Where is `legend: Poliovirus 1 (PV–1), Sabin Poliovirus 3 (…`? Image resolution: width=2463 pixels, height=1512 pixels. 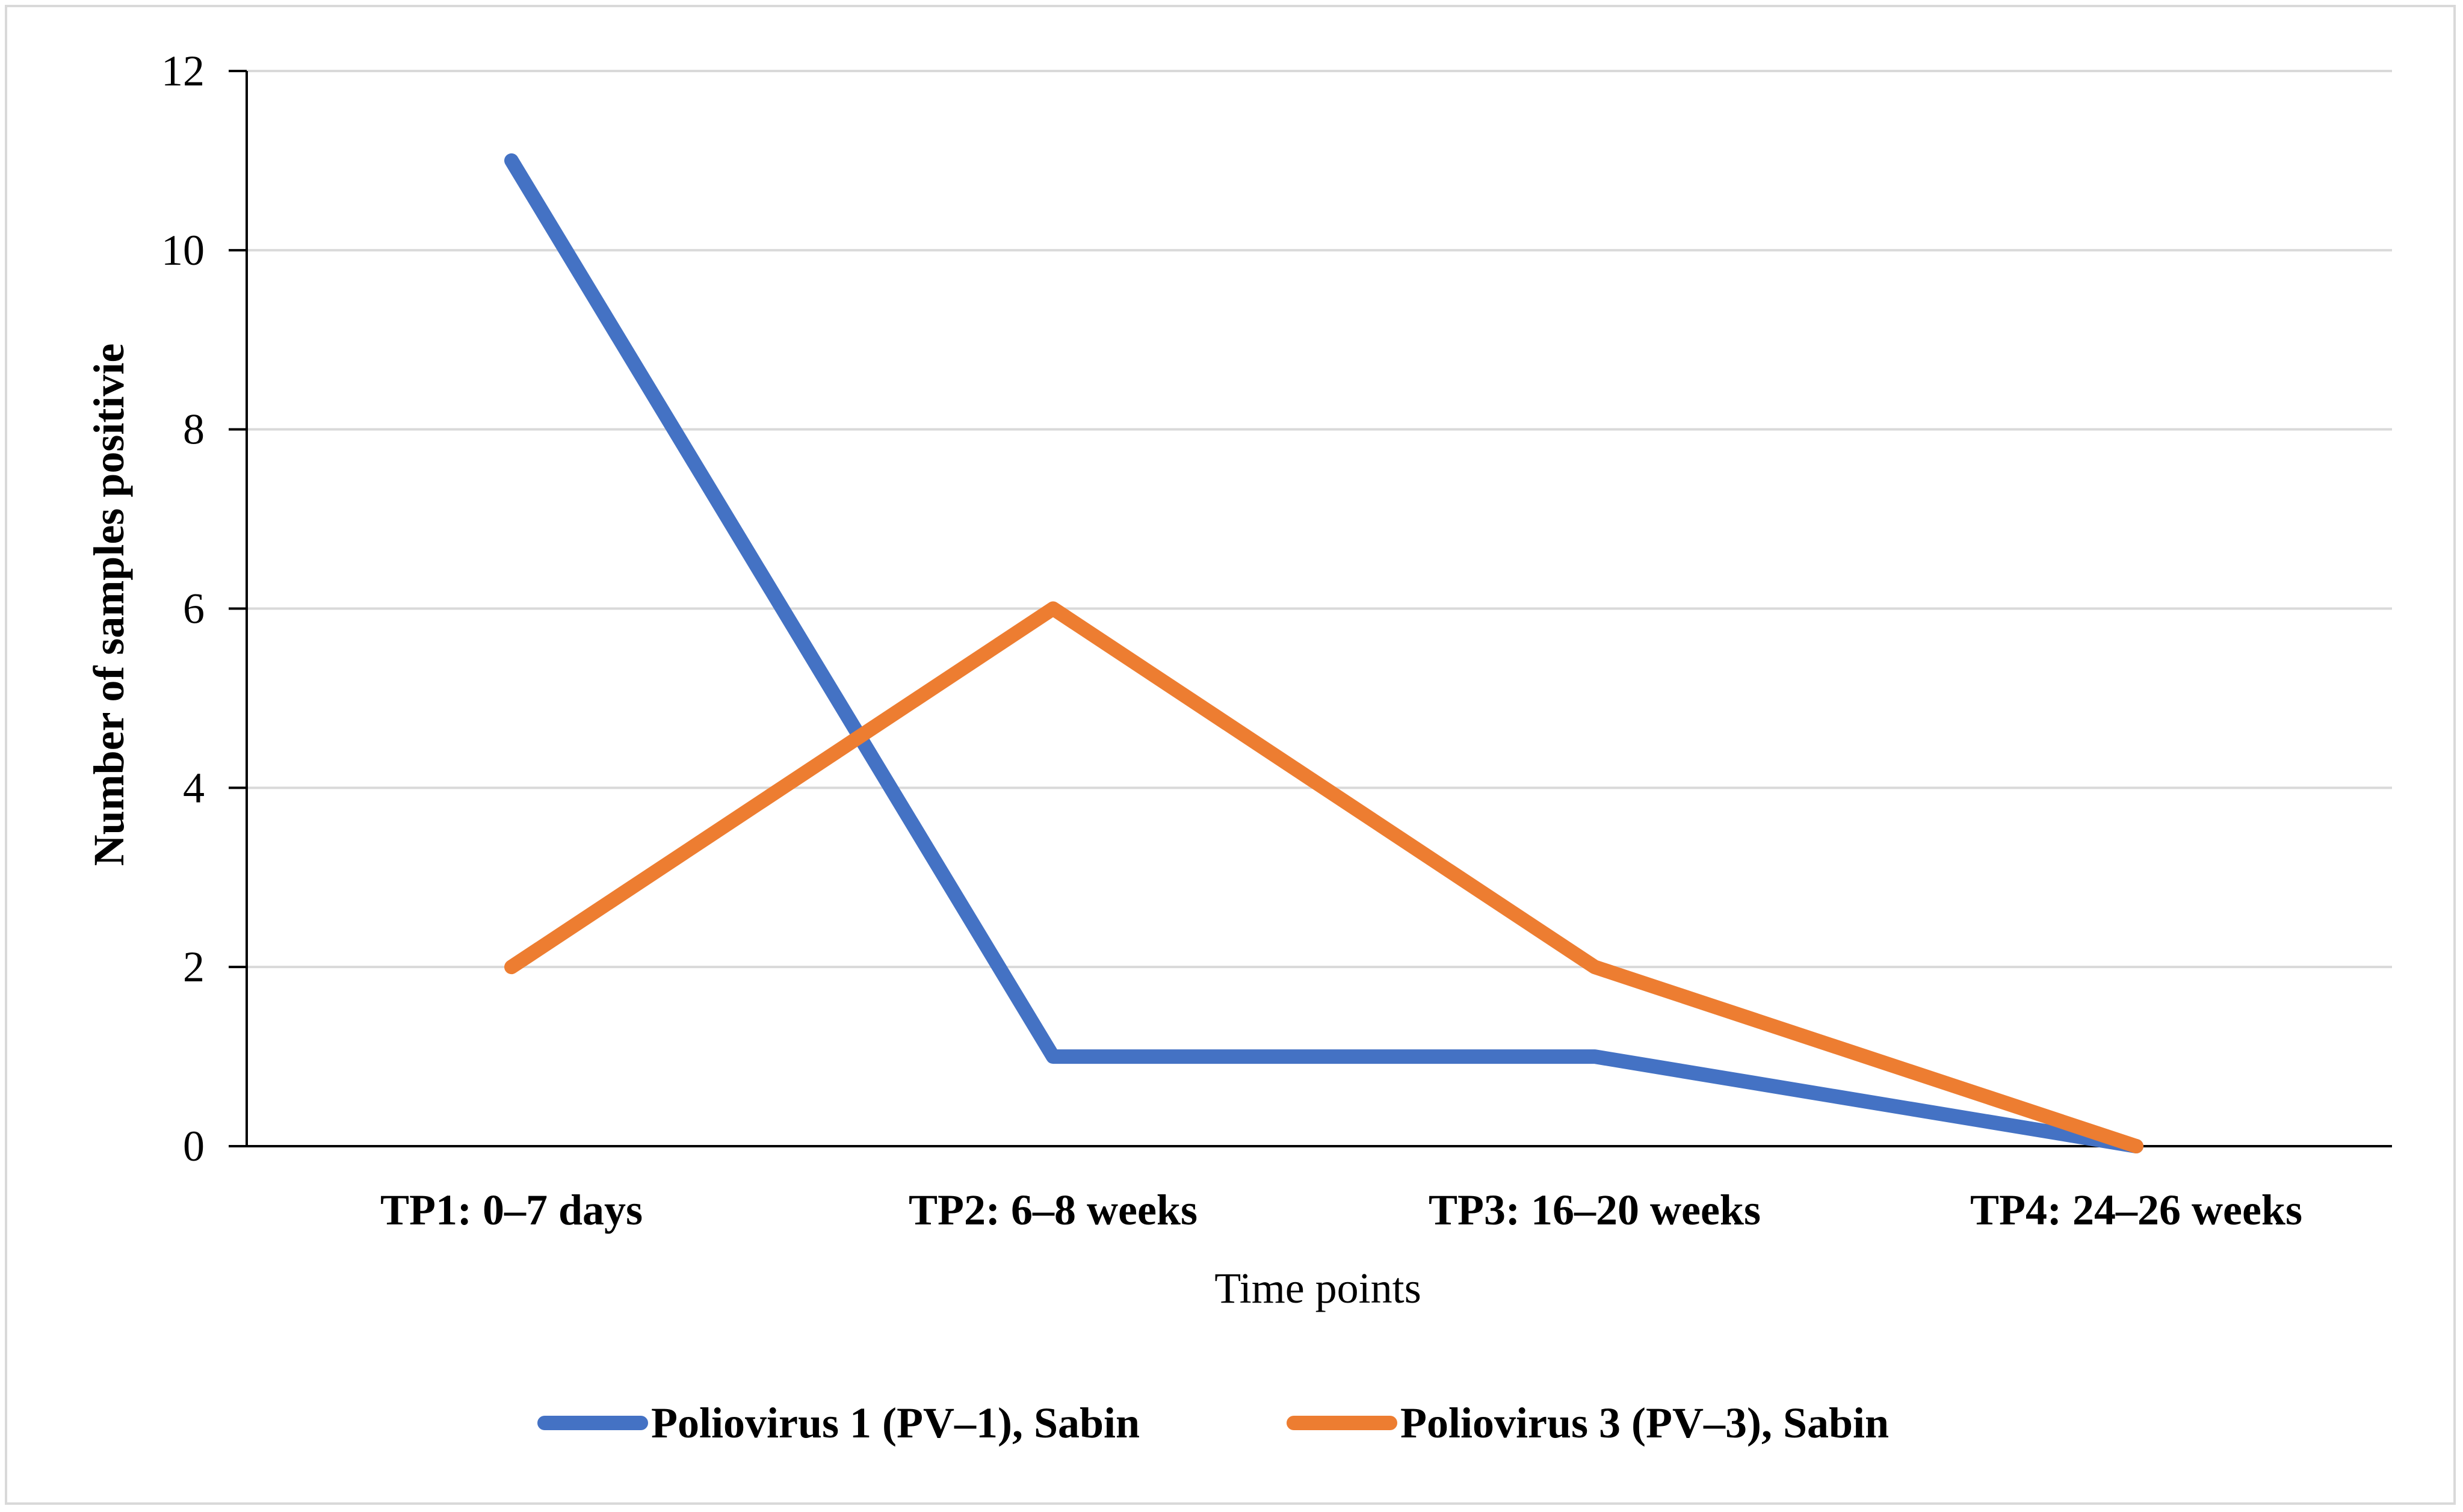 legend: Poliovirus 1 (PV–1), Sabin Poliovirus 3 (… is located at coordinates (1213, 1423).